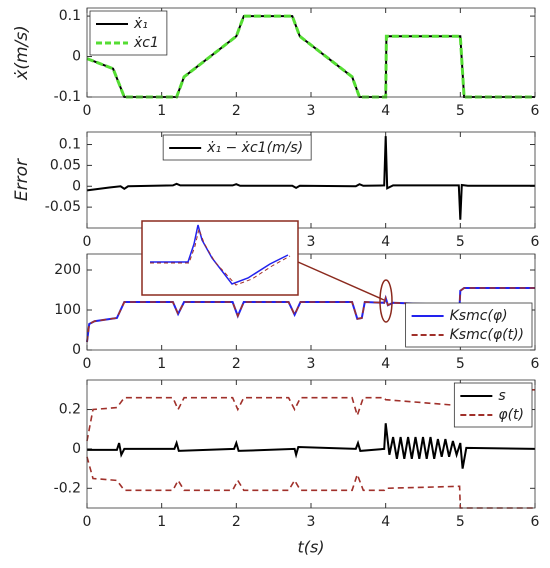  Describe the element at coordinates (63, 207) in the screenshot. I see `y-tick-label: -0.05` at that location.